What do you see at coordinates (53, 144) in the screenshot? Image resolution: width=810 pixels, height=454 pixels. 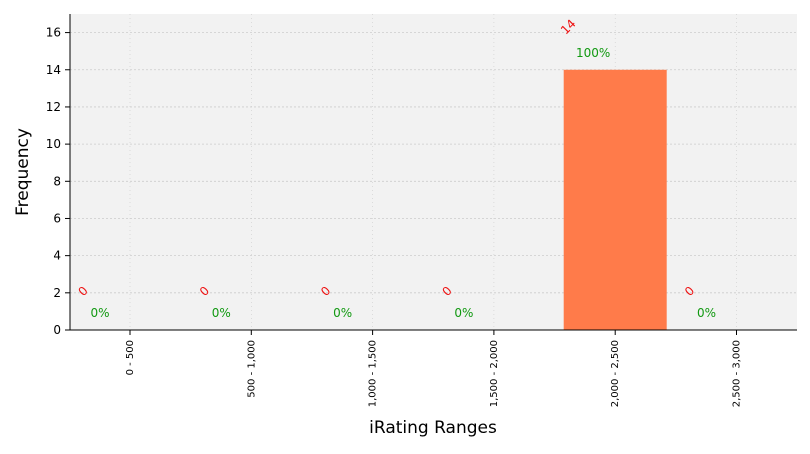 I see `y-tick-label: 10` at bounding box center [53, 144].